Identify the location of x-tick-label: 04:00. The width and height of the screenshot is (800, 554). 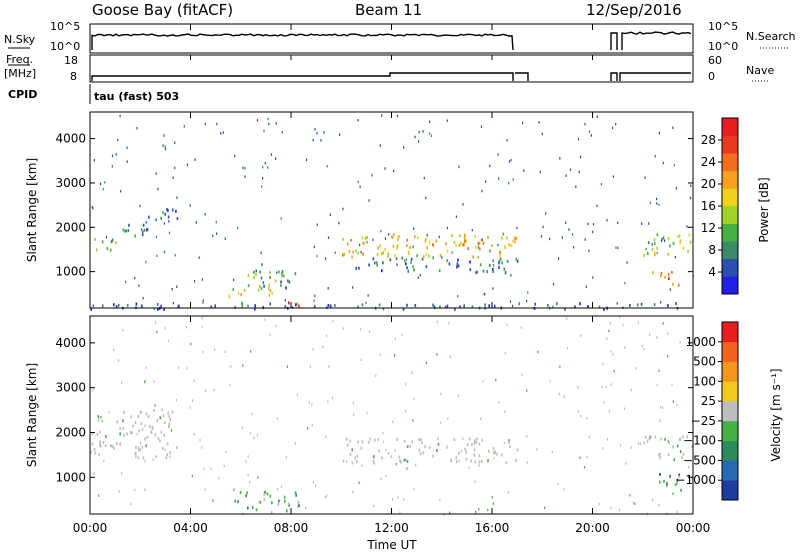
(190, 528).